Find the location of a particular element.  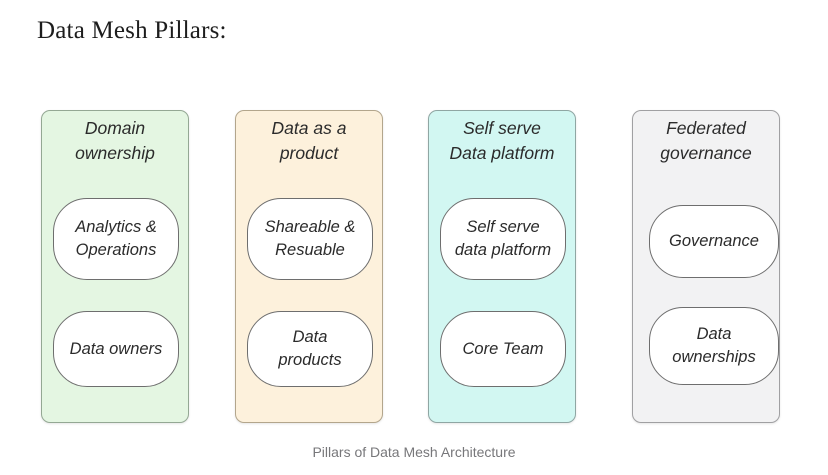

node-label-line-2: ownerships is located at coordinates (714, 357).